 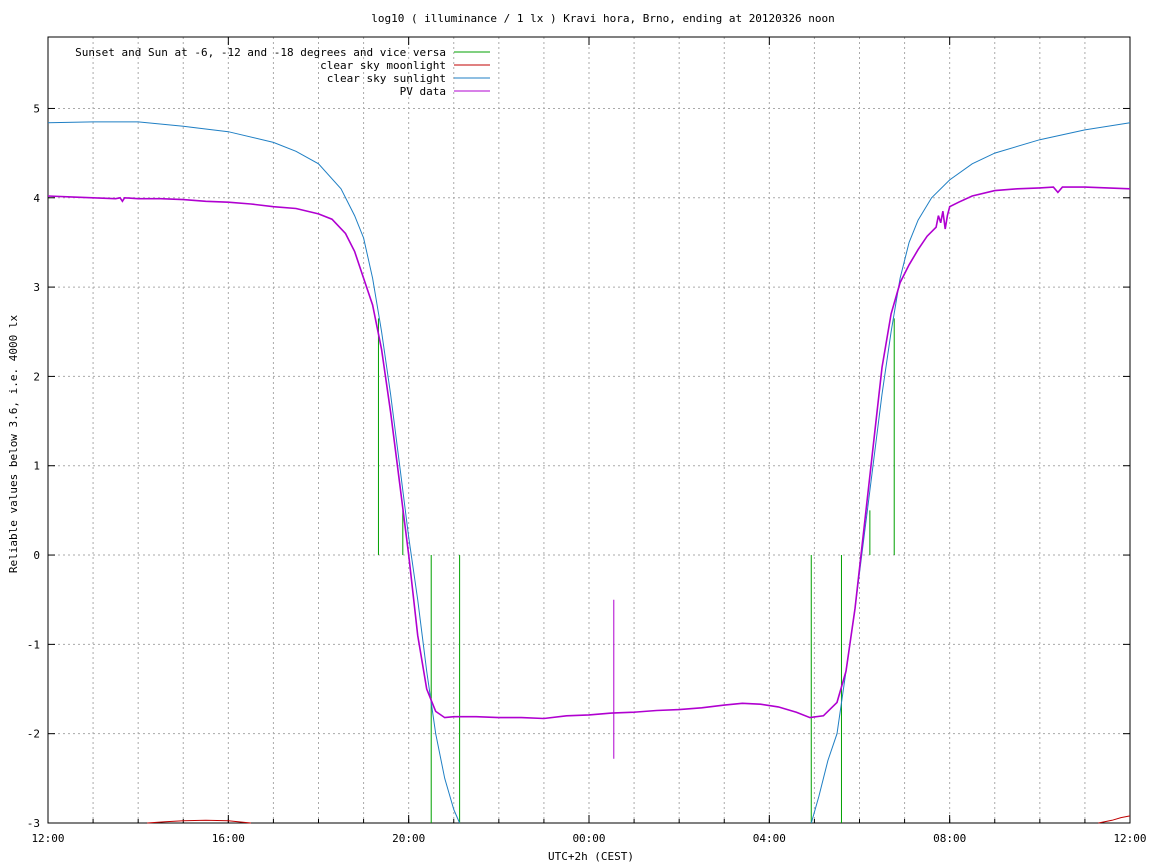 What do you see at coordinates (386, 78) in the screenshot?
I see `legend-label: clear sky sunlight` at bounding box center [386, 78].